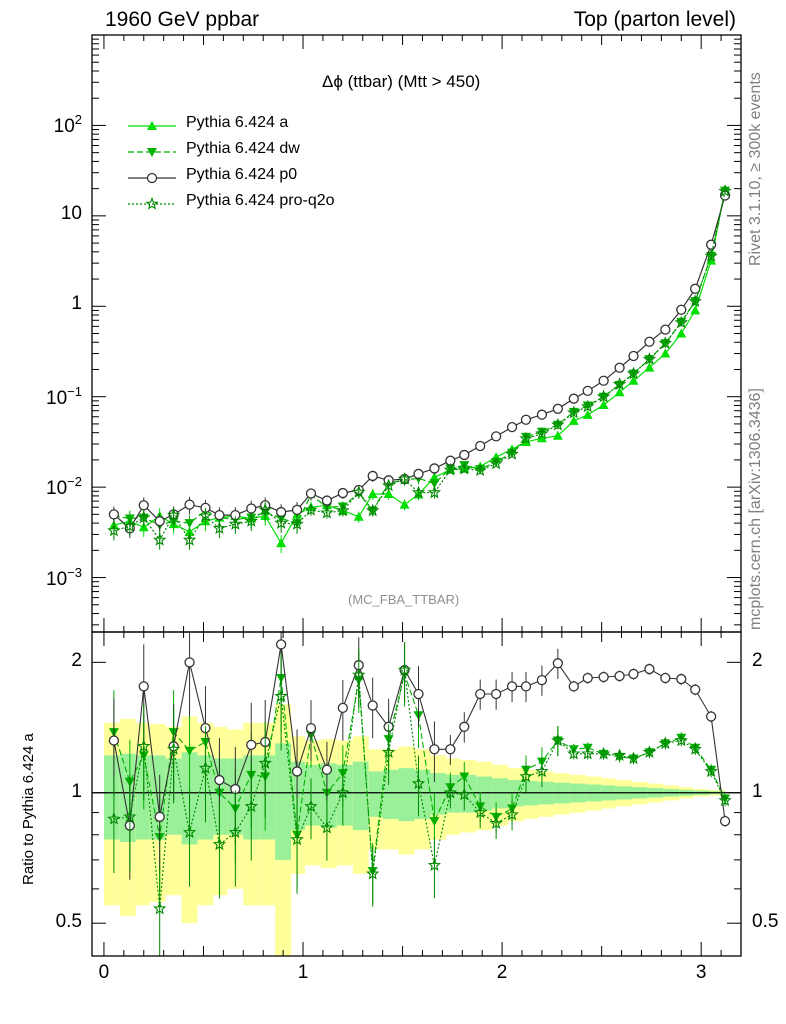 The image size is (786, 1024). Describe the element at coordinates (76, 304) in the screenshot. I see `main-y-tick-label: 1` at that location.